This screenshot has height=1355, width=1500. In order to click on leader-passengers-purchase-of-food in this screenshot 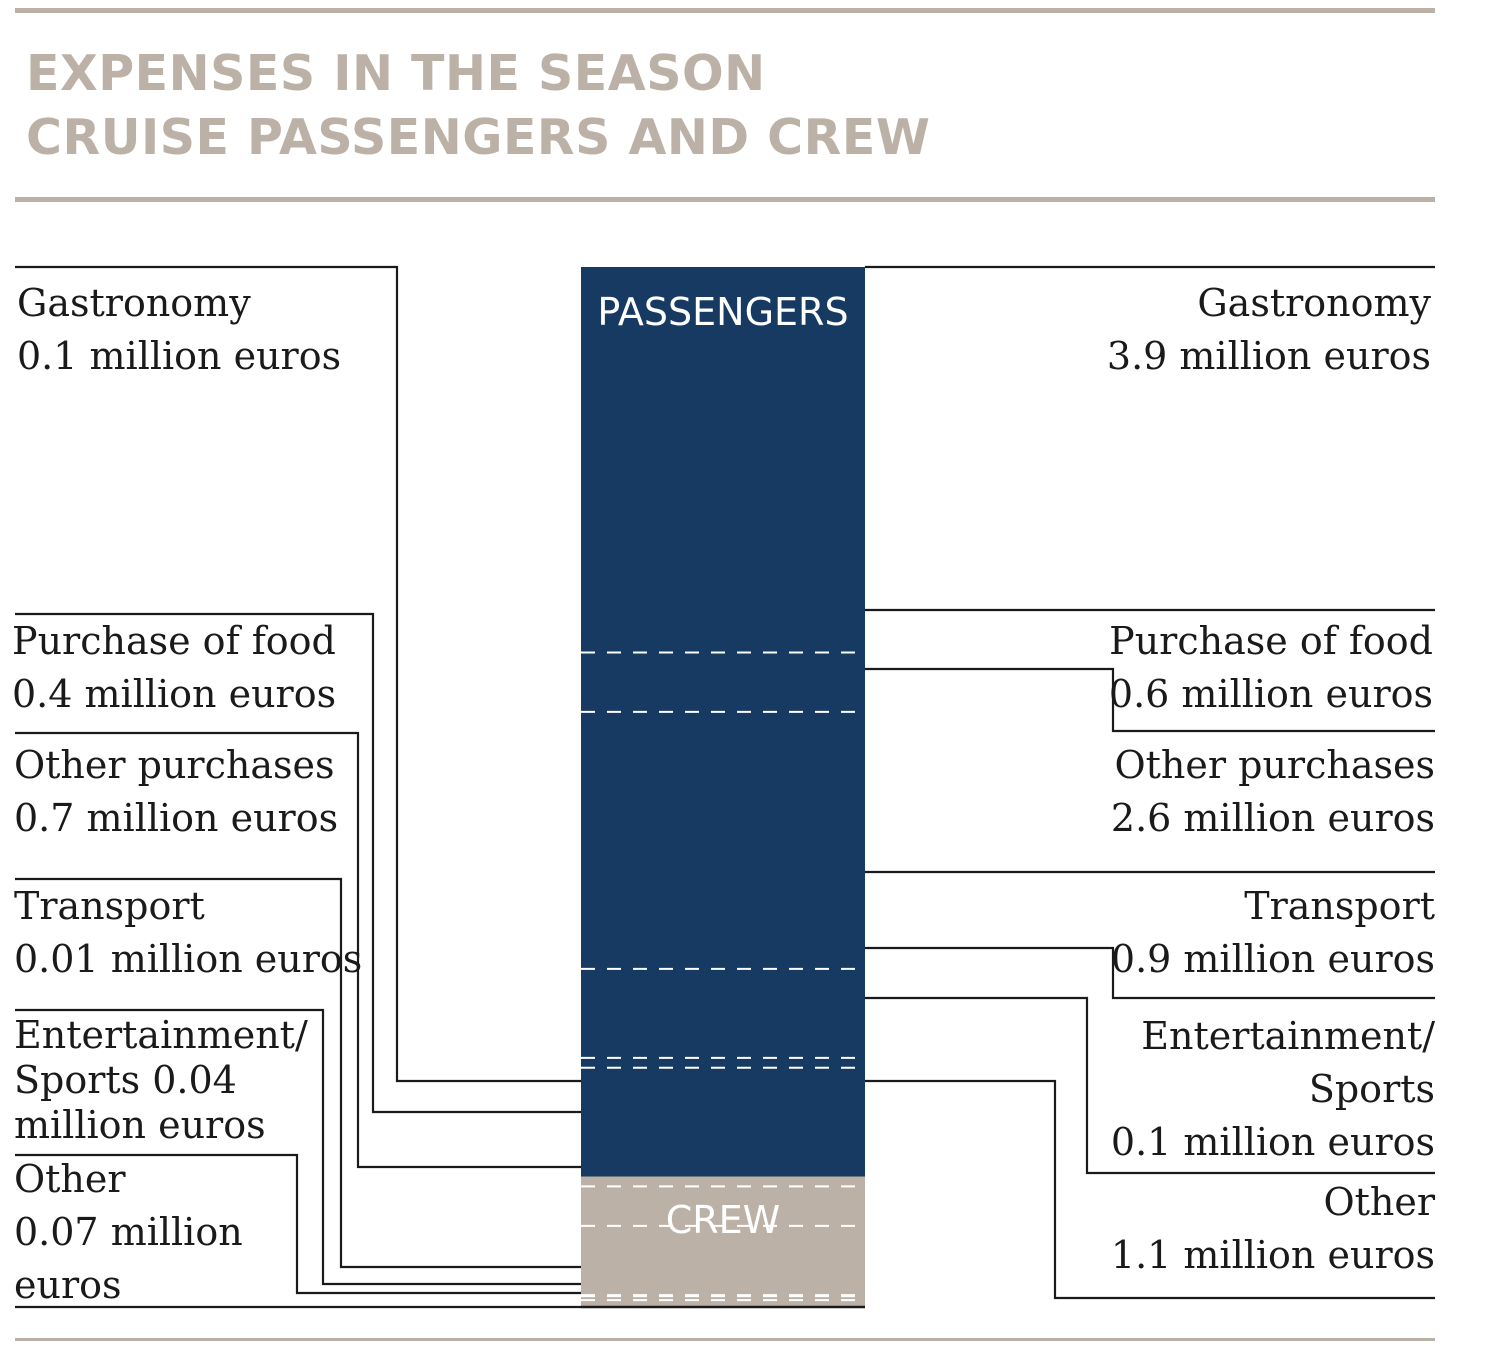, I will do `click(1150, 700)`.